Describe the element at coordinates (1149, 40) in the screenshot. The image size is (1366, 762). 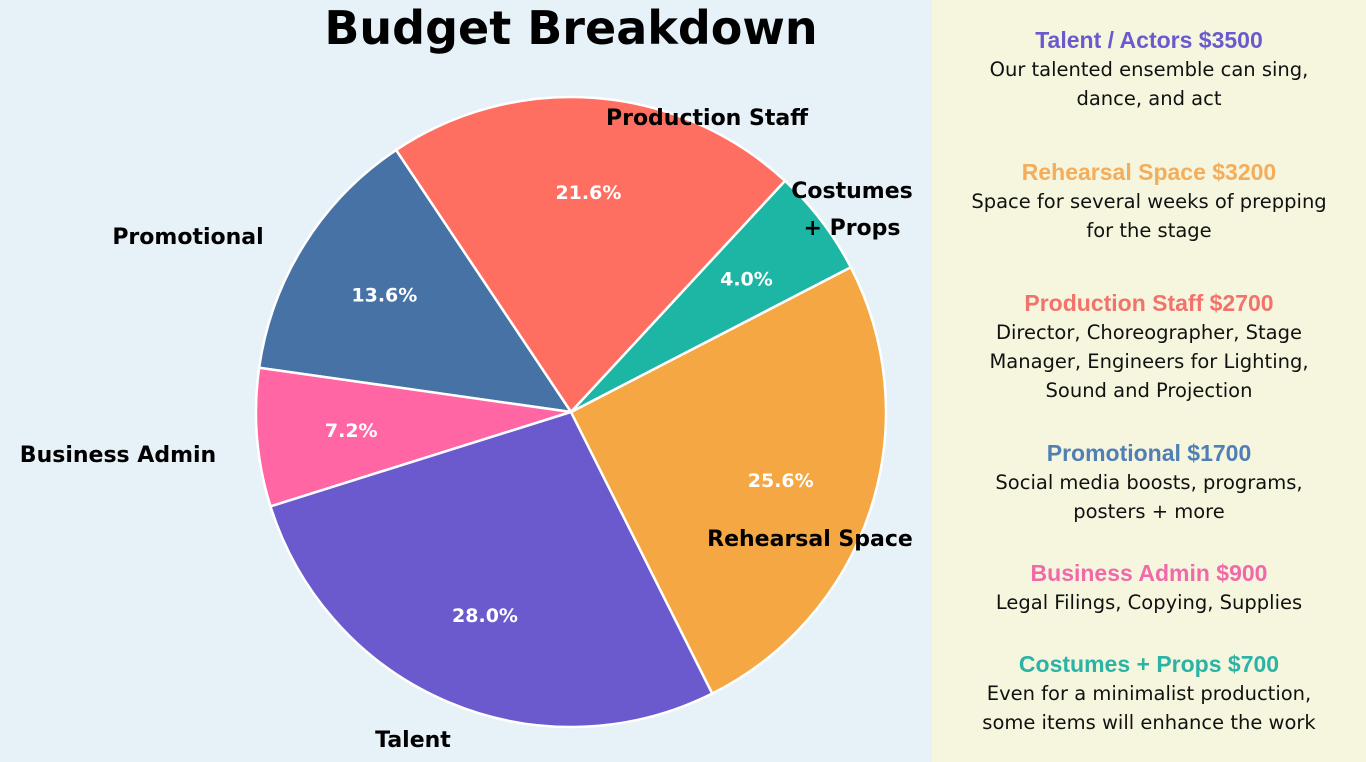
I see `budget-item-title: Talent / Actors $3500` at that location.